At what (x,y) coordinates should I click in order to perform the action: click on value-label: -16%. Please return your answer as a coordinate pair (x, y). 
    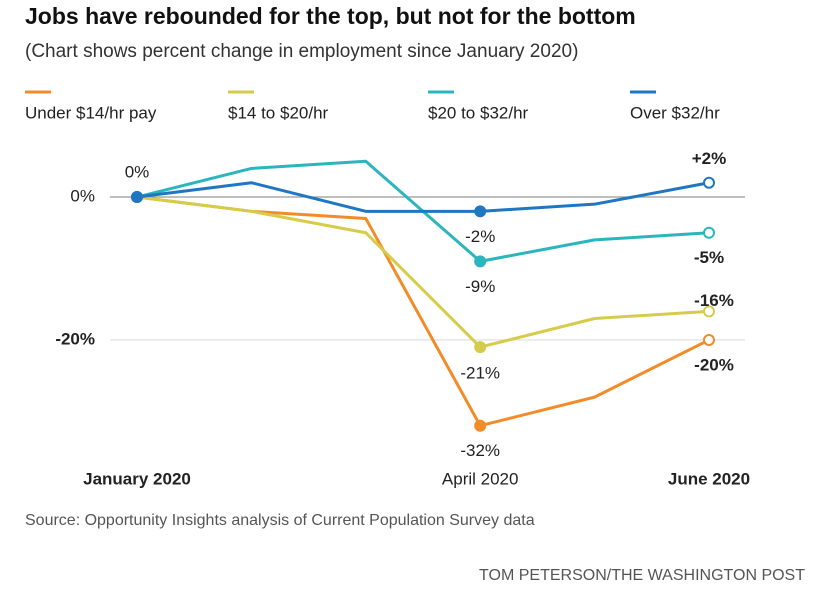
    Looking at the image, I should click on (714, 300).